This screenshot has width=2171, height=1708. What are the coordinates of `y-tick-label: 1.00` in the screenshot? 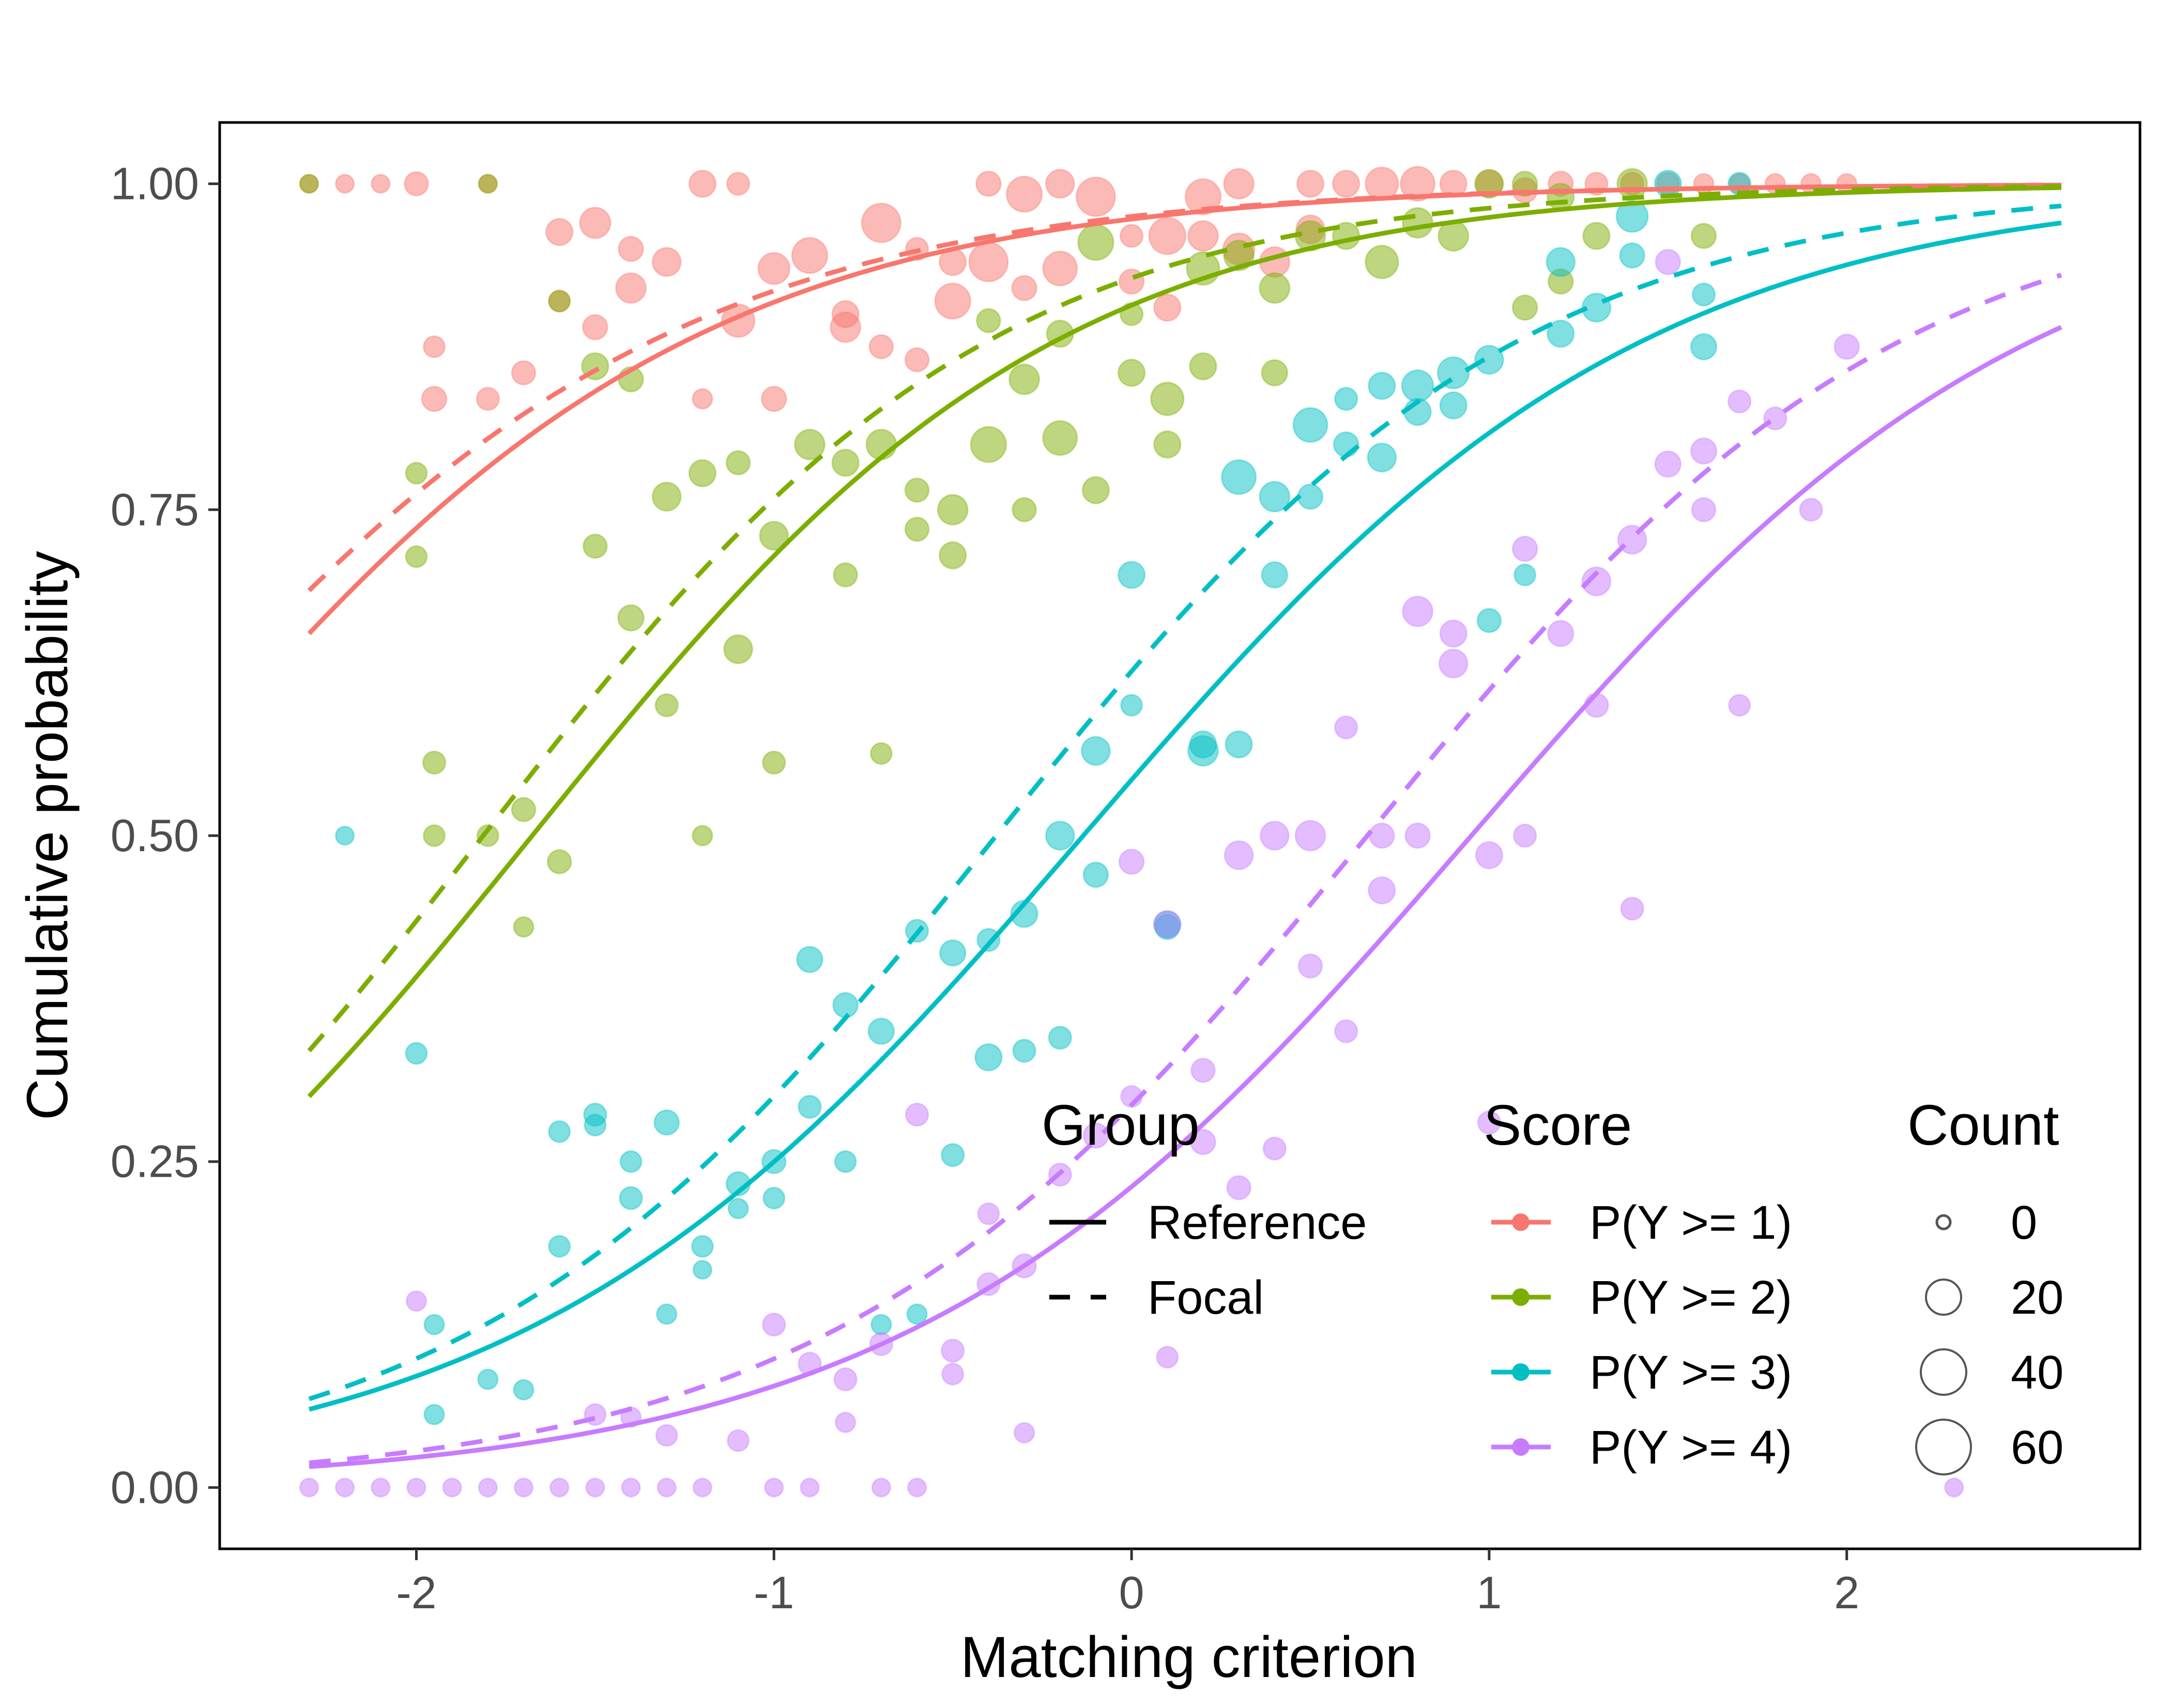 It's located at (155, 183).